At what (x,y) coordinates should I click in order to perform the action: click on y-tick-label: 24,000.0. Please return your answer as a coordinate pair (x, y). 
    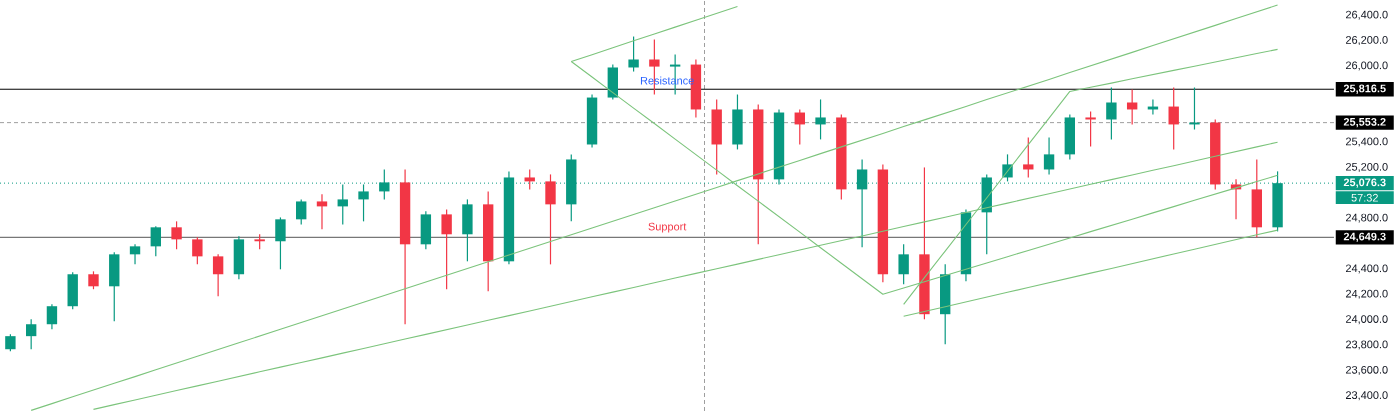
    Looking at the image, I should click on (1366, 320).